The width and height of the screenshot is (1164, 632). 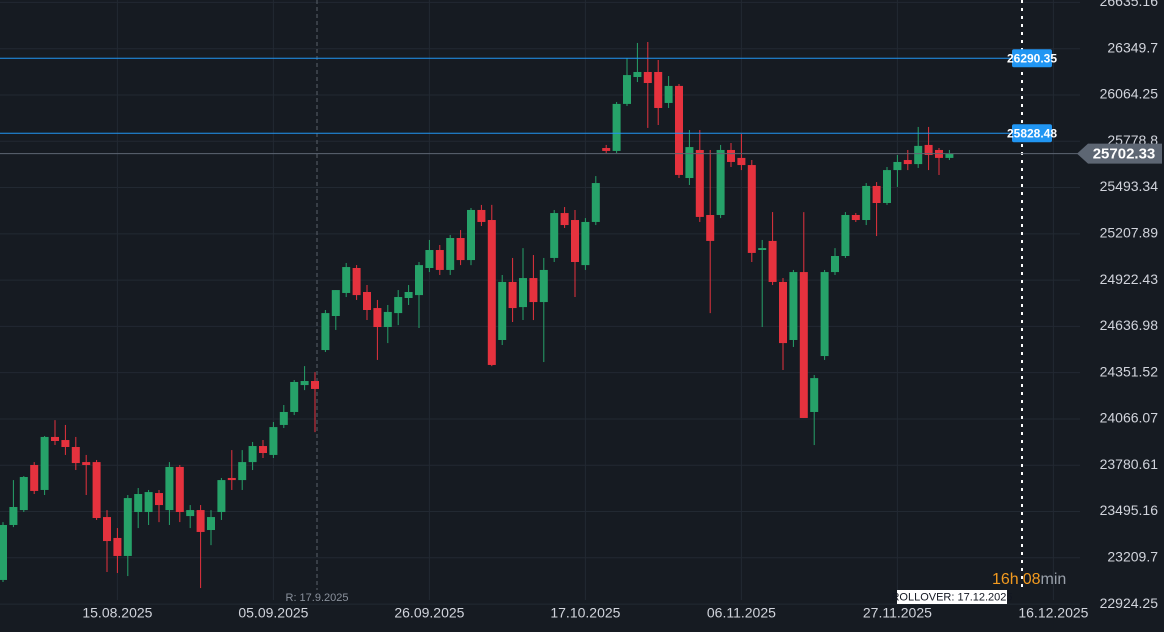 I want to click on y-tick-label: 26064.25, so click(x=1129, y=94).